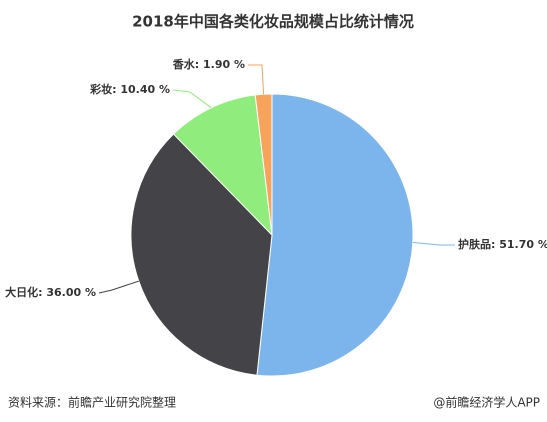  What do you see at coordinates (50, 292) in the screenshot?
I see `data-label: 大日化: 36.00 %` at bounding box center [50, 292].